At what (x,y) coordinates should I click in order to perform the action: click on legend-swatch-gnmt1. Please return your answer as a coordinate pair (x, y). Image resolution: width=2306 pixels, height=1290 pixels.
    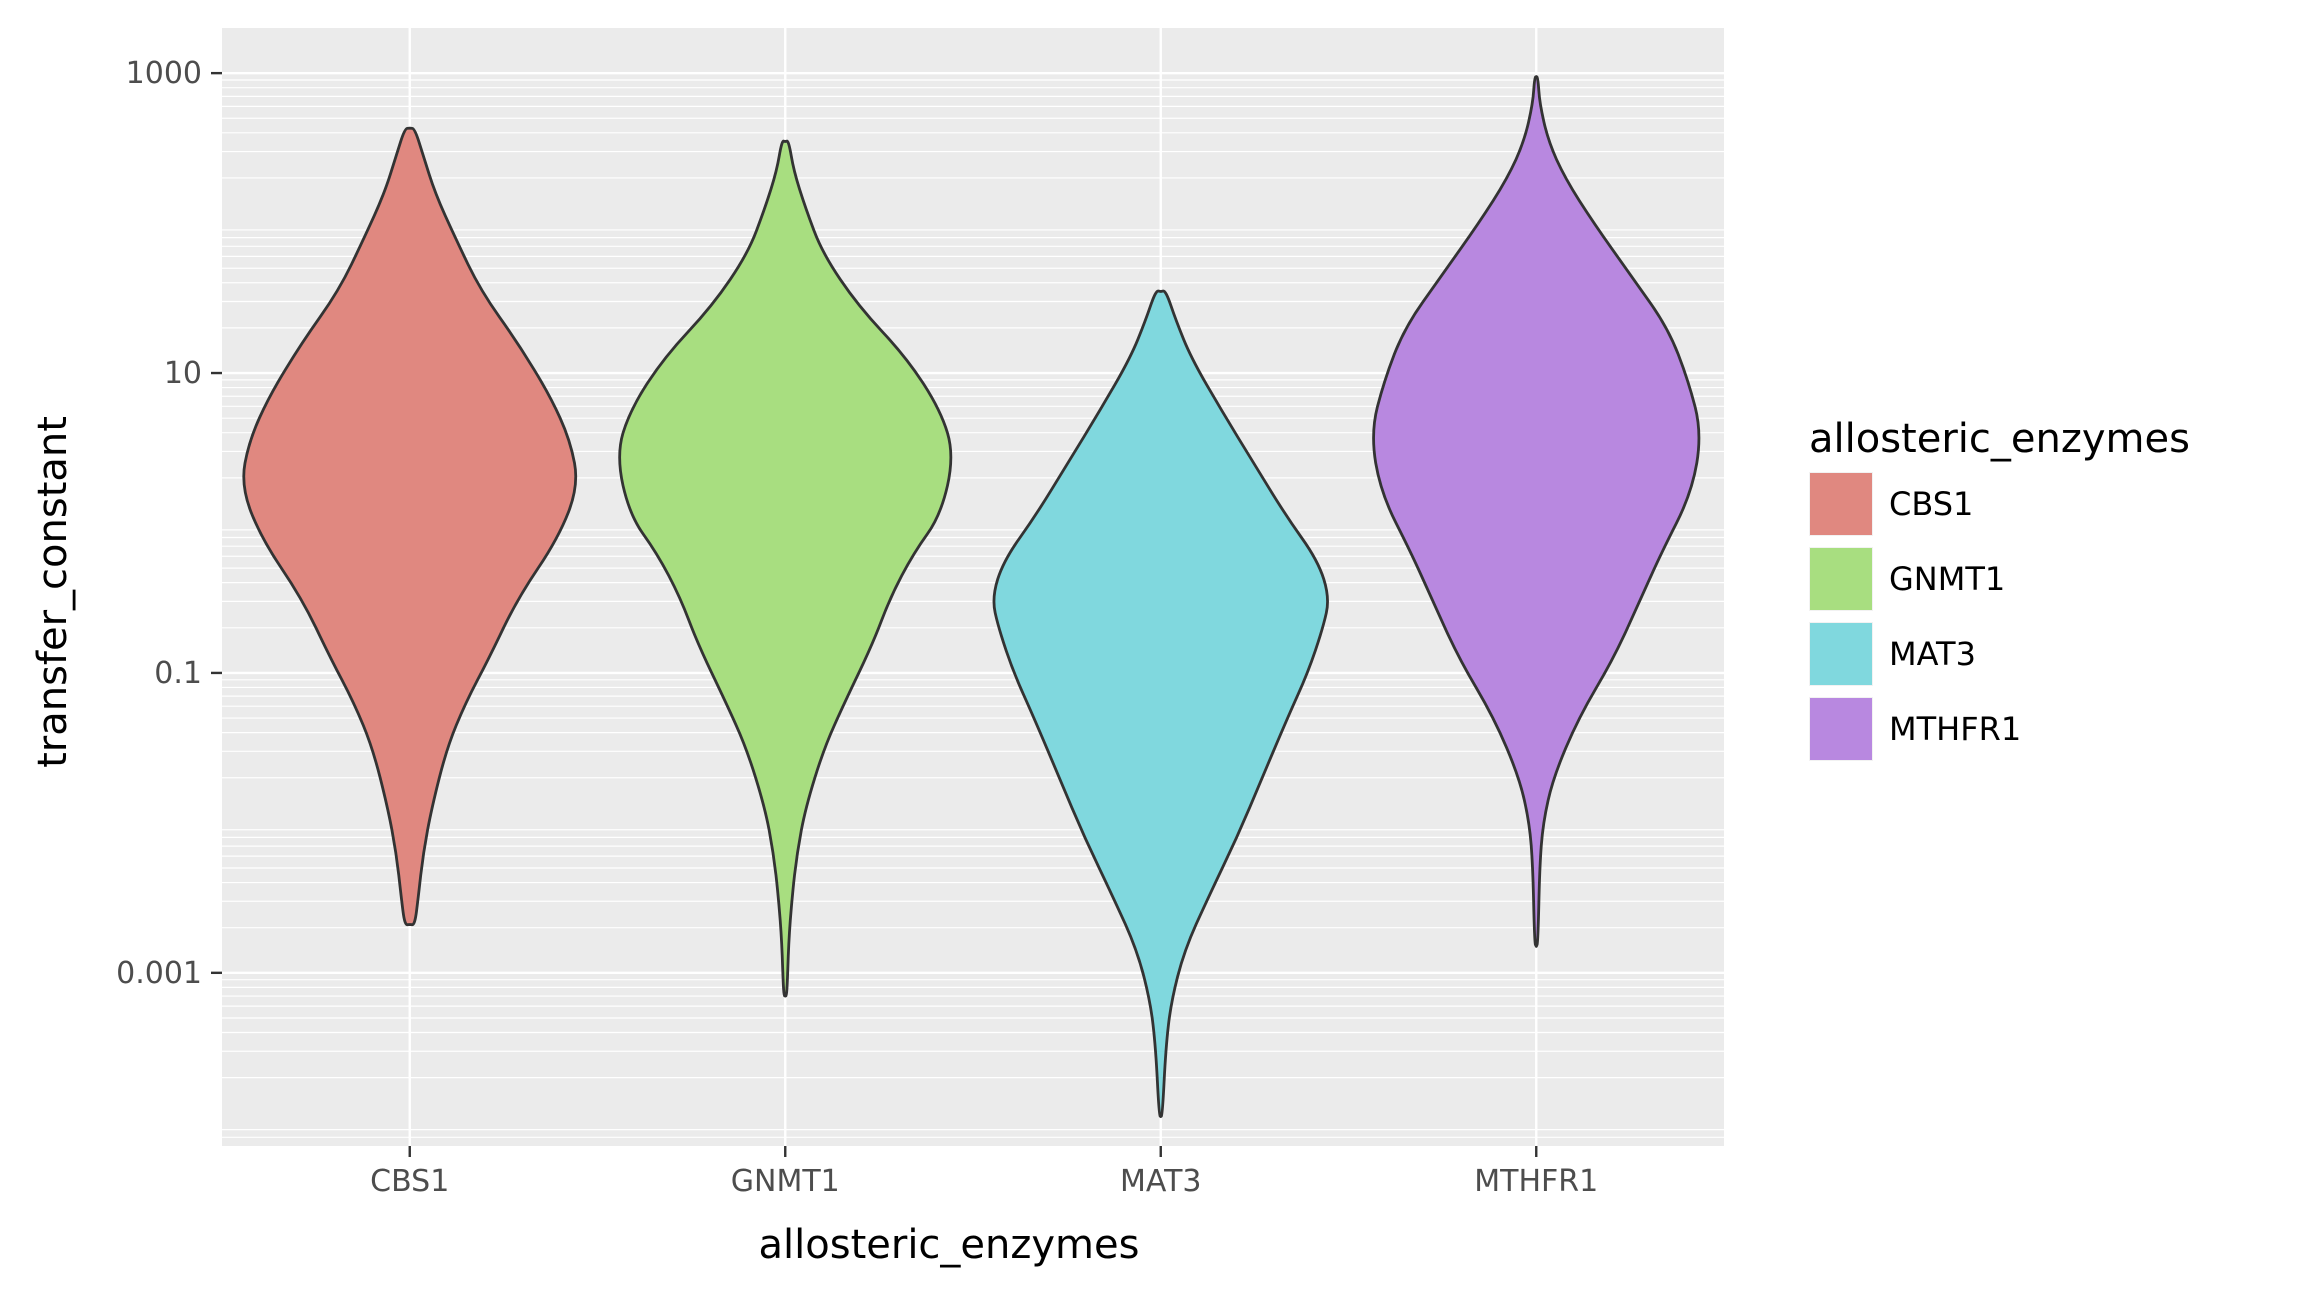
    Looking at the image, I should click on (1841, 579).